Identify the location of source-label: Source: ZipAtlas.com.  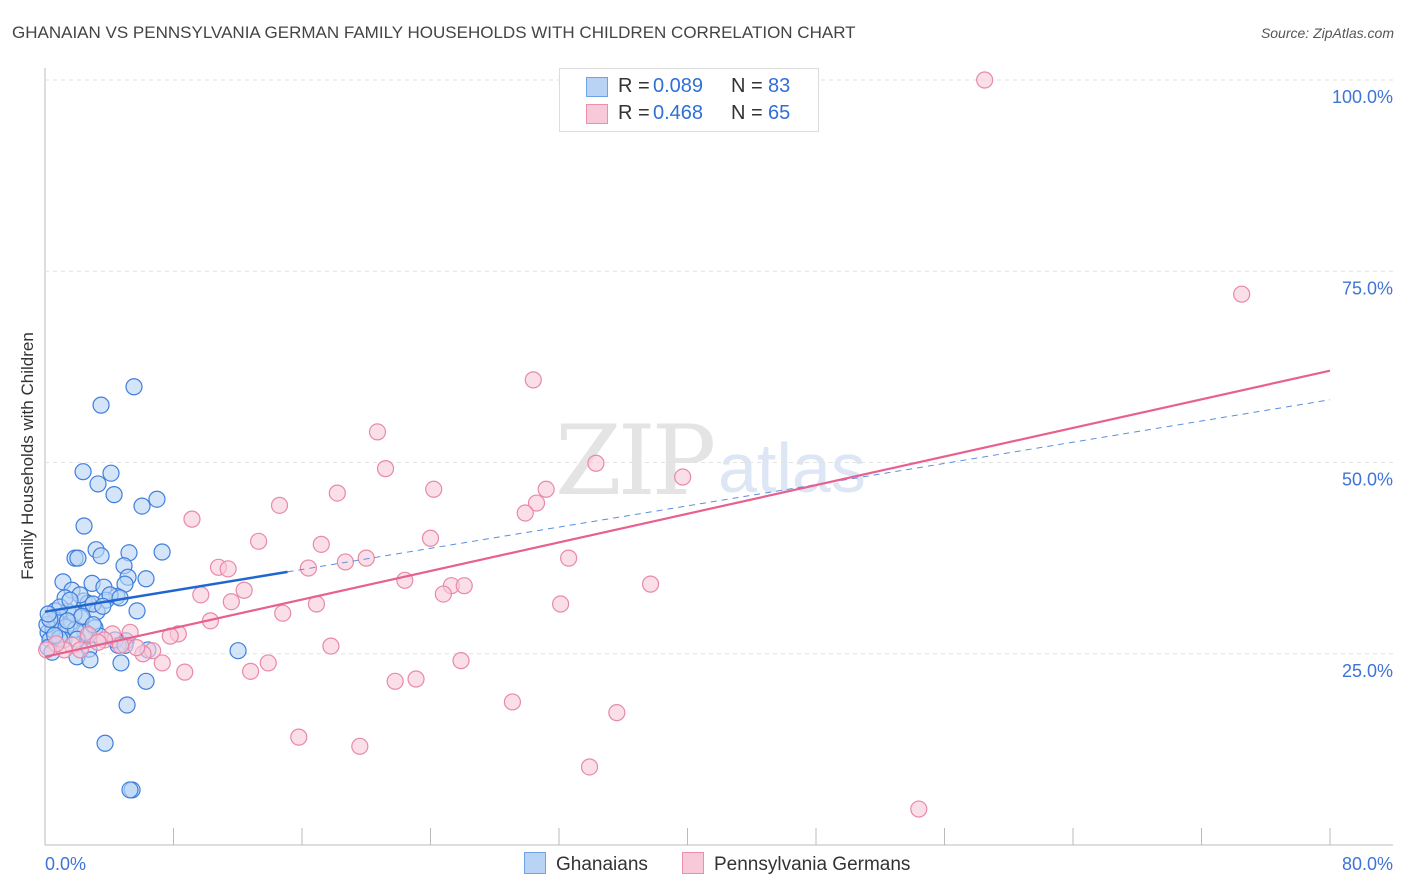
(1327, 33).